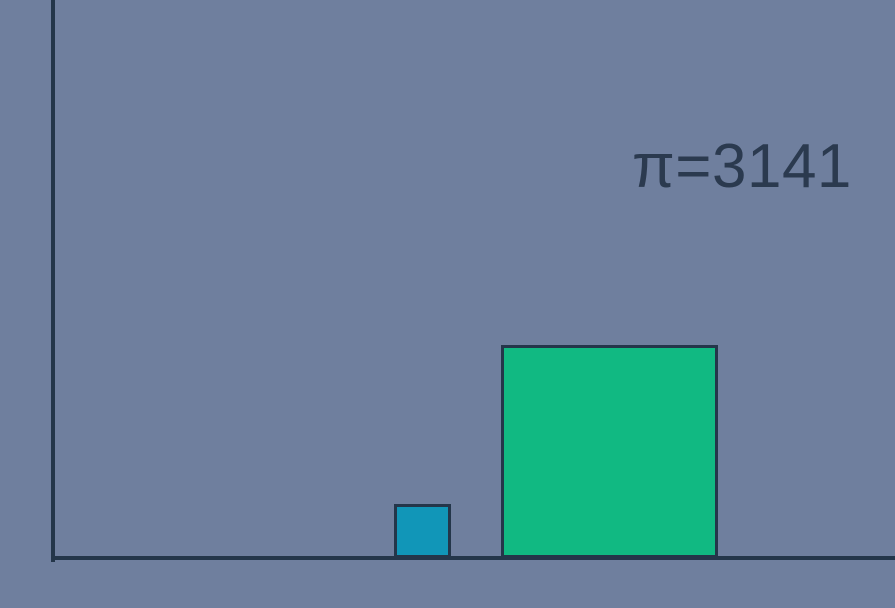  I want to click on floor-line, so click(473, 558).